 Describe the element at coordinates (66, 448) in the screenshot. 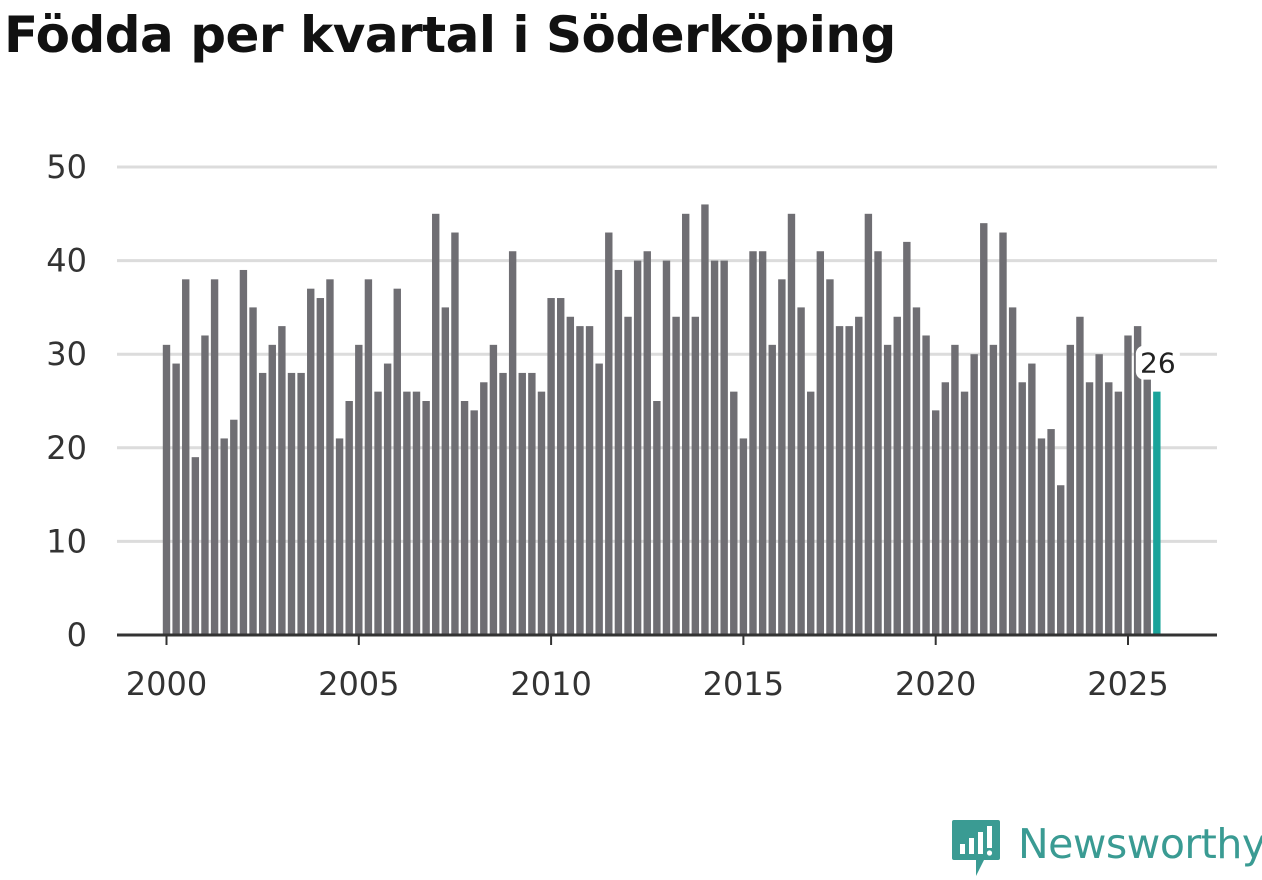

I see `y-tick-label: 20` at that location.